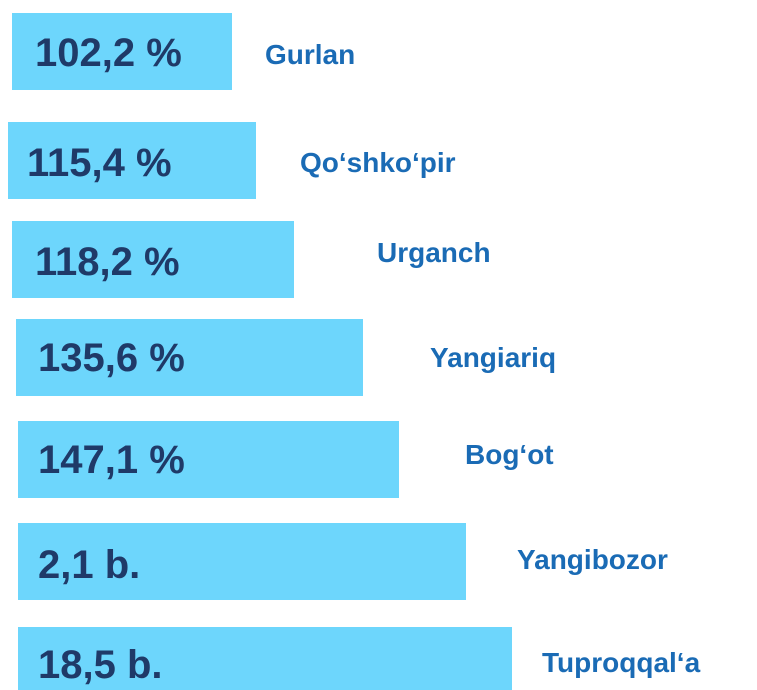  I want to click on value: 18,5 b., so click(100, 665).